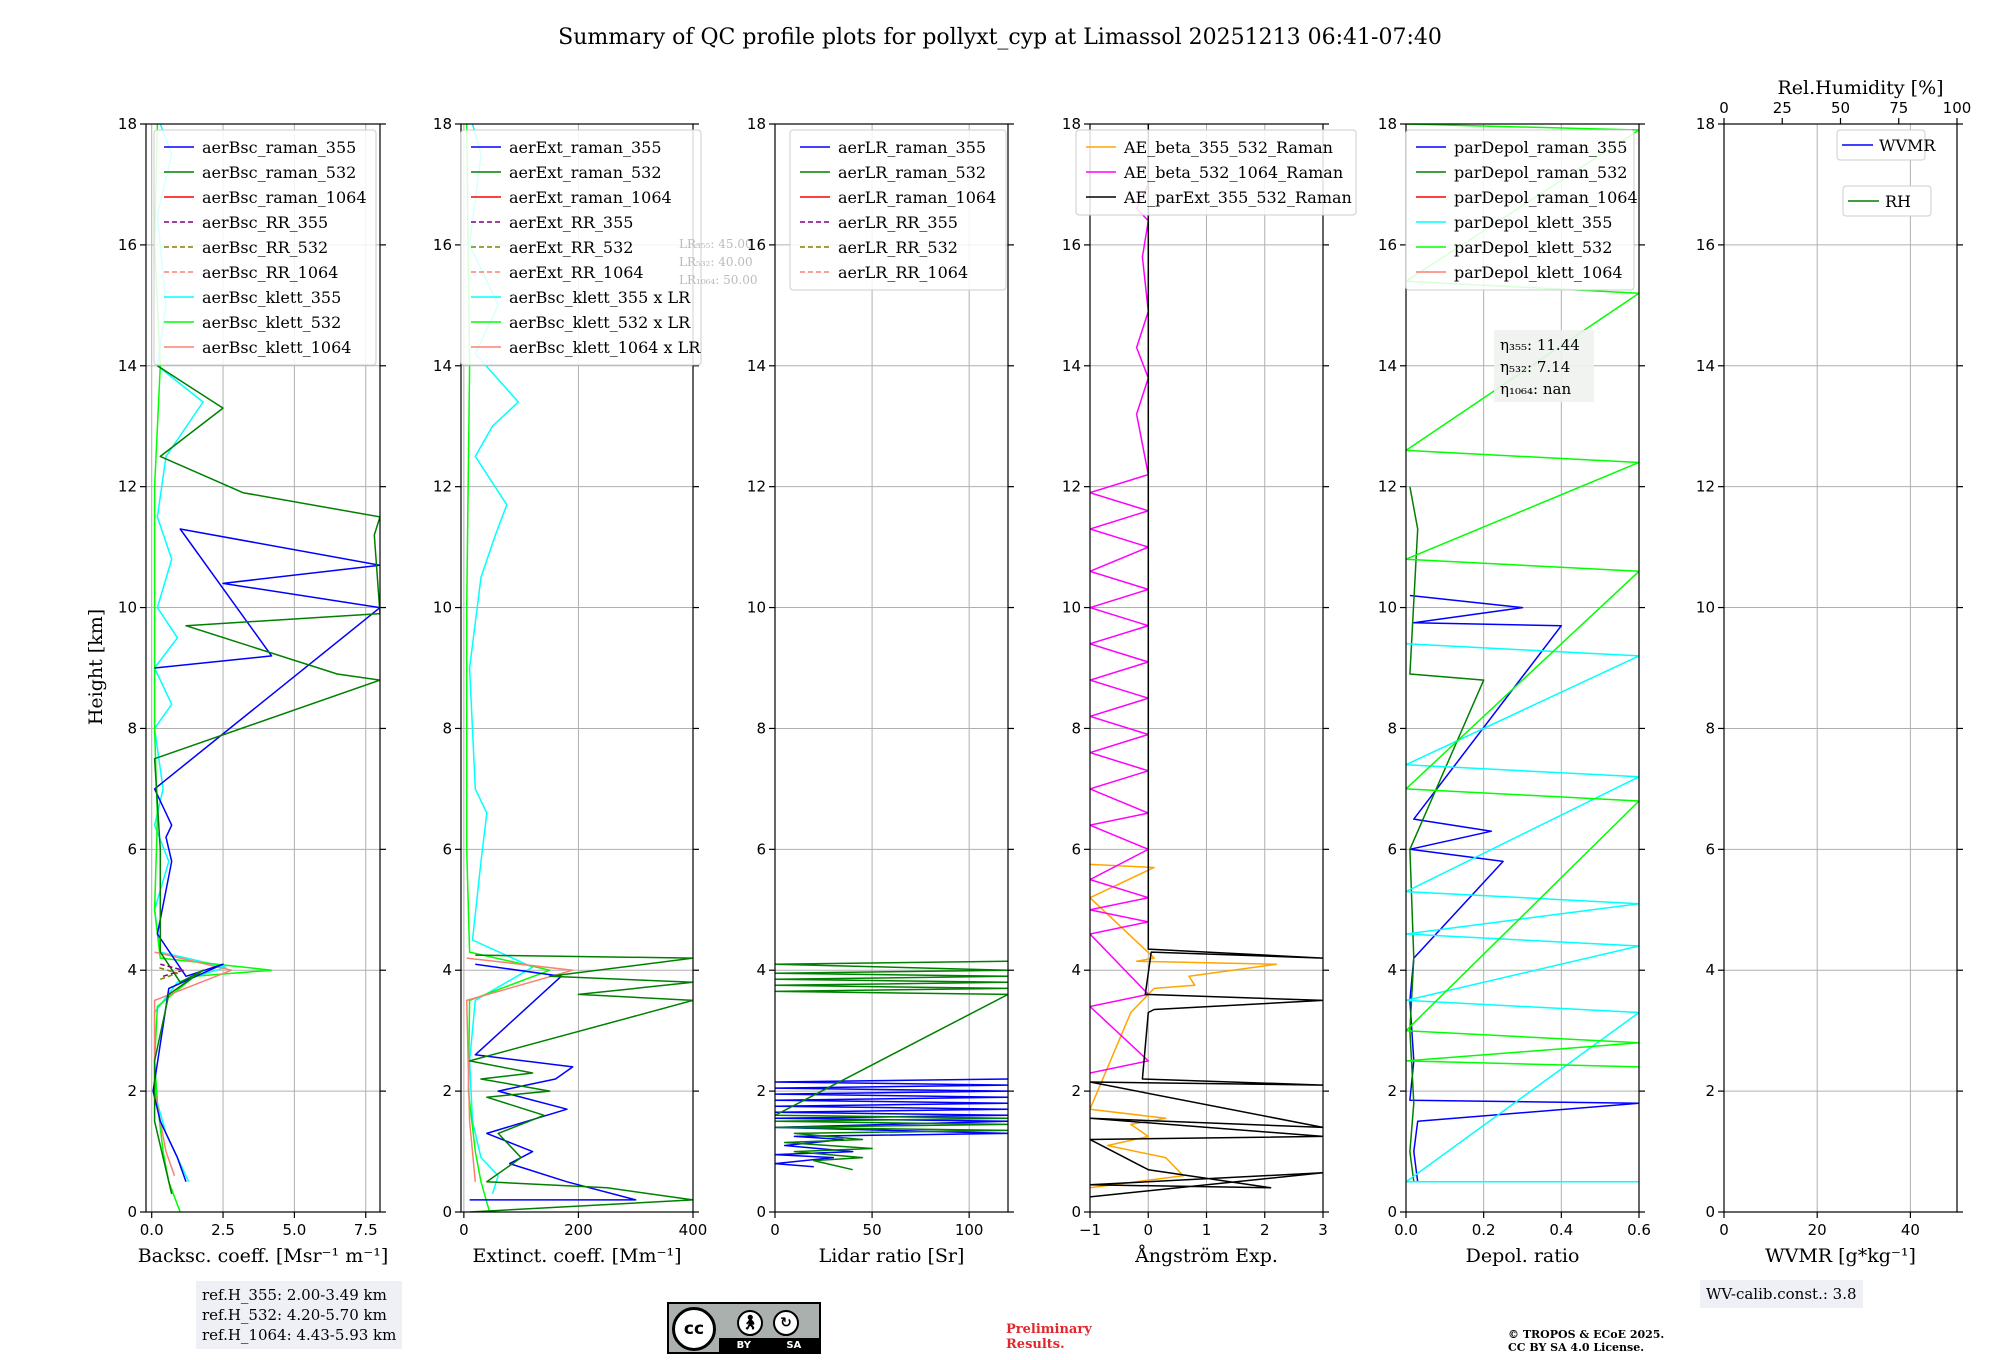  What do you see at coordinates (152, 1230) in the screenshot?
I see `x-tick-label: 0.0` at bounding box center [152, 1230].